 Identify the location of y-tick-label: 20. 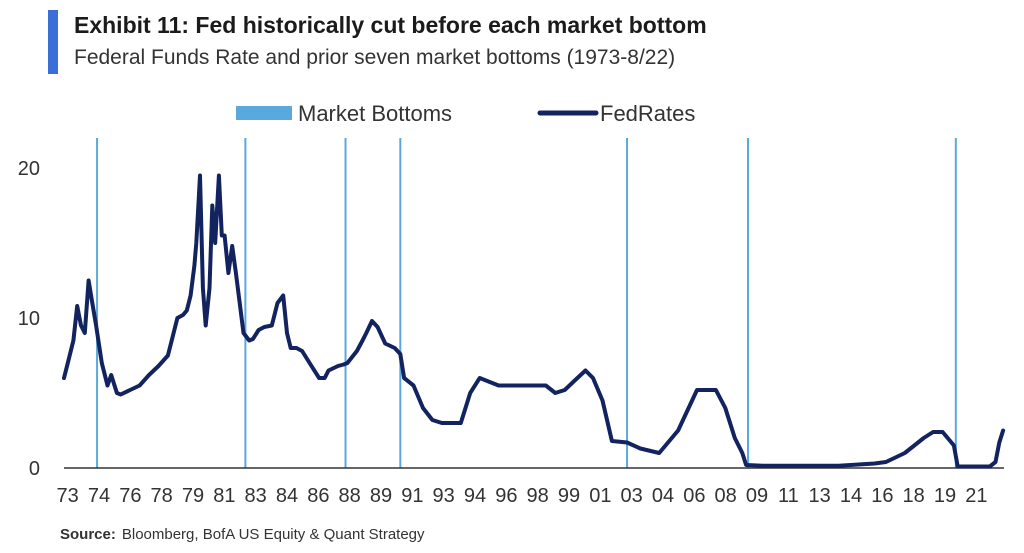
(29, 169).